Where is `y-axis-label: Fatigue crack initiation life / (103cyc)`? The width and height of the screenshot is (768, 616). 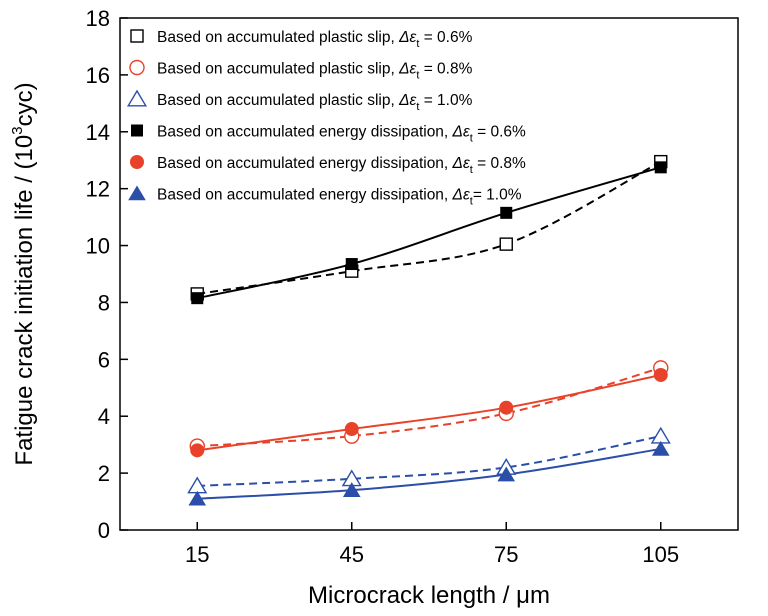
y-axis-label: Fatigue crack initiation life / (103cyc) is located at coordinates (23, 273).